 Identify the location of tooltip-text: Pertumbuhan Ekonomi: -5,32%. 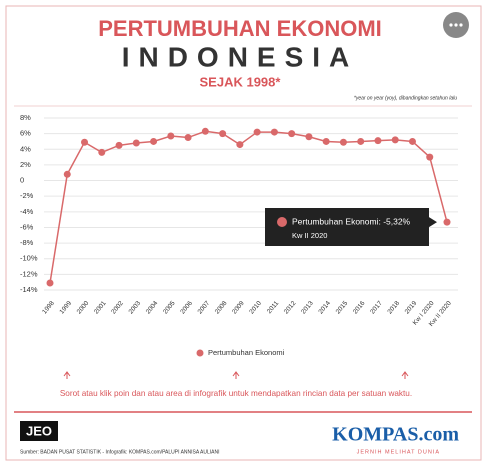
(351, 221).